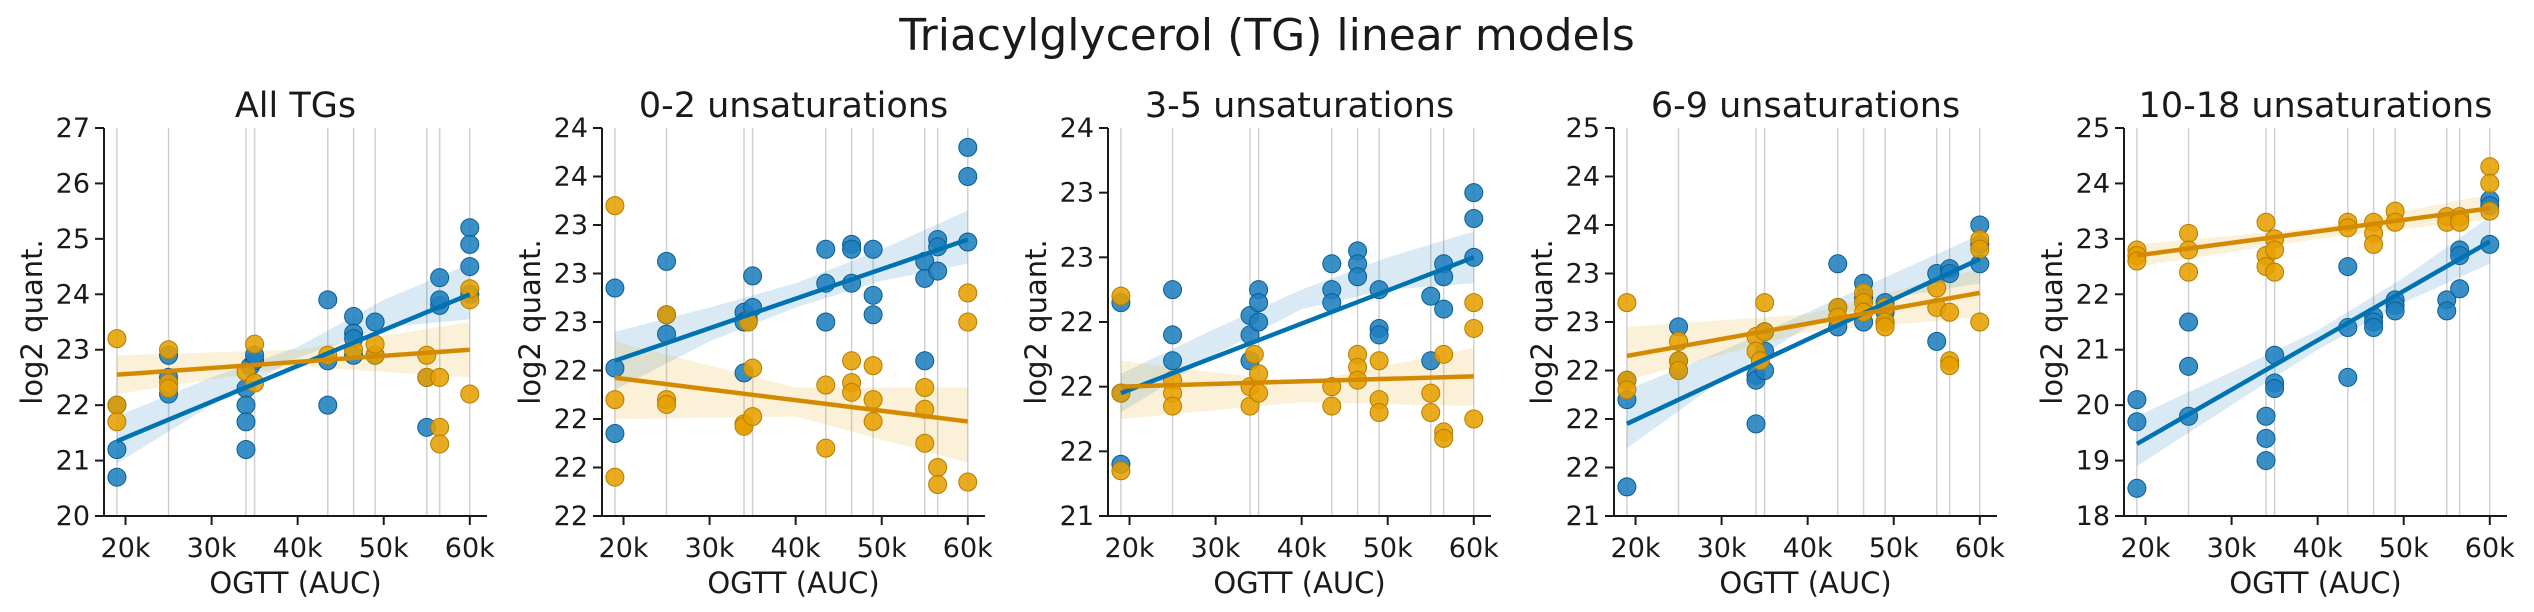 The height and width of the screenshot is (612, 2534). Describe the element at coordinates (1805, 106) in the screenshot. I see `panel-title: 6-9 unsaturations` at that location.